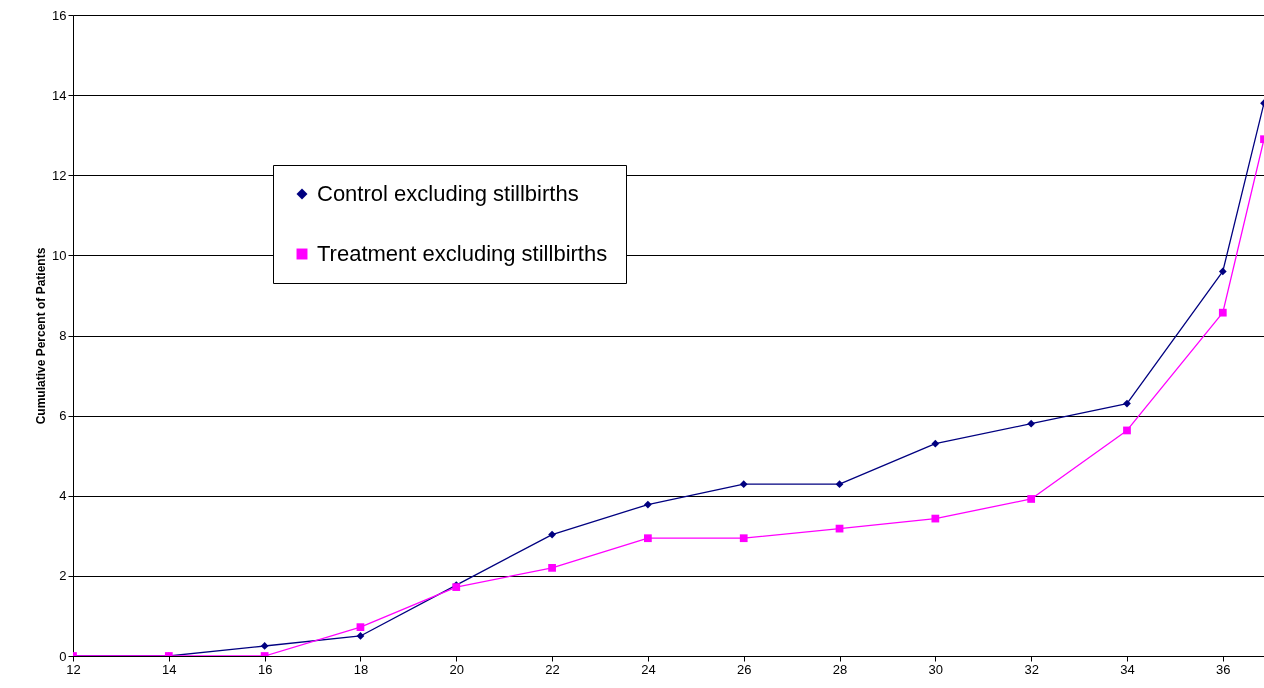 This screenshot has width=1264, height=688. Describe the element at coordinates (361, 669) in the screenshot. I see `x-tick-label: 18` at that location.